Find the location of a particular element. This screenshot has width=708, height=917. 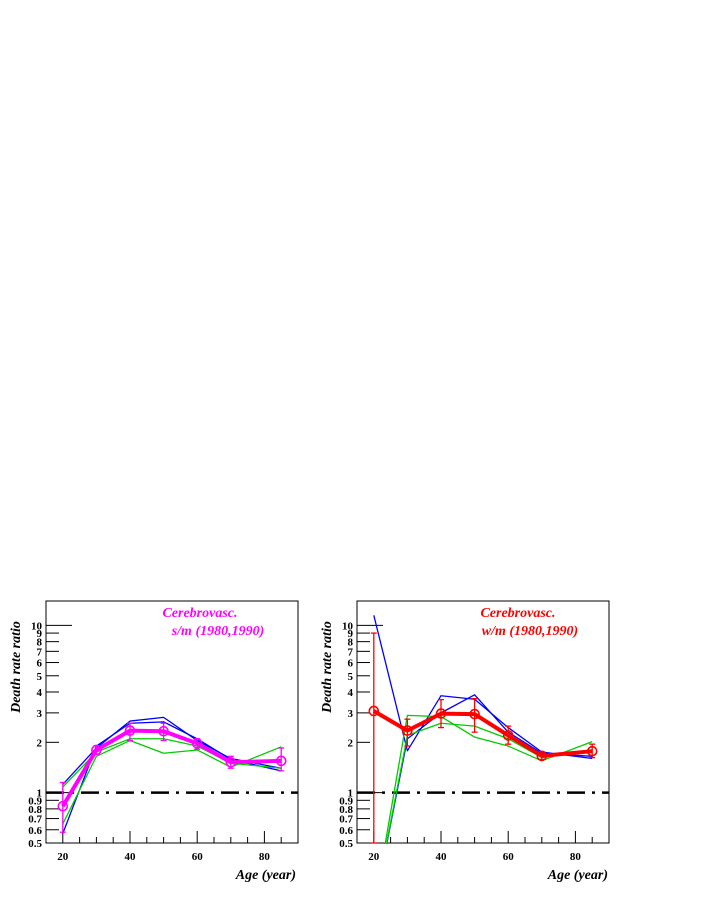

main-series-line is located at coordinates (171, 768).